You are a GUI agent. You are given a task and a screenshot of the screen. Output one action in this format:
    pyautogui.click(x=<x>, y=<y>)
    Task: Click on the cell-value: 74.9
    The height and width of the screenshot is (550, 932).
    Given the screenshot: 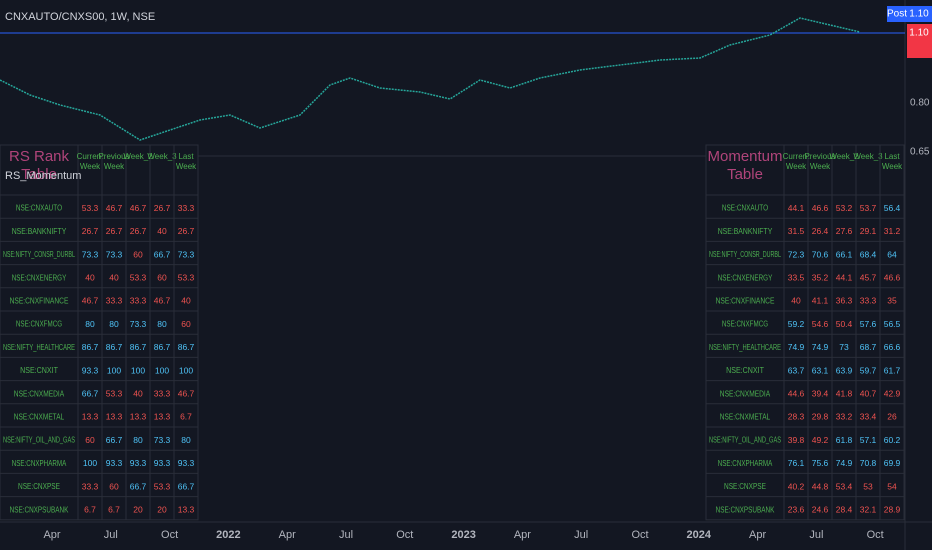 What is the action you would take?
    pyautogui.click(x=796, y=347)
    